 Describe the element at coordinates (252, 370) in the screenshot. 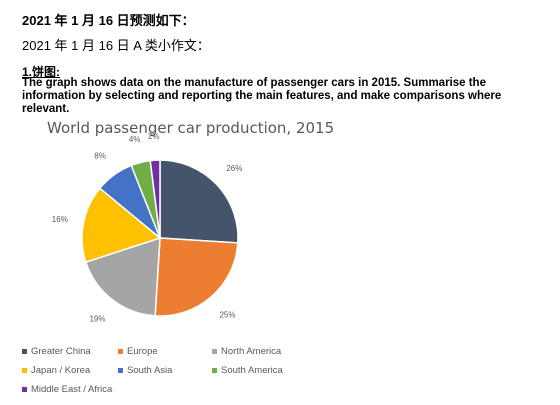

I see `legend-label: South America` at that location.